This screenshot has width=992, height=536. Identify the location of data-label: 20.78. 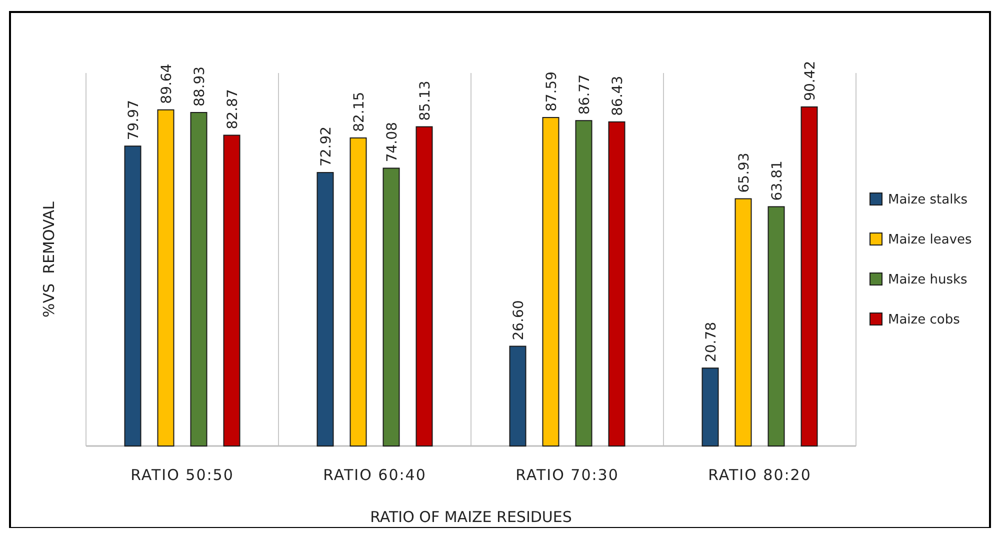
(711, 342).